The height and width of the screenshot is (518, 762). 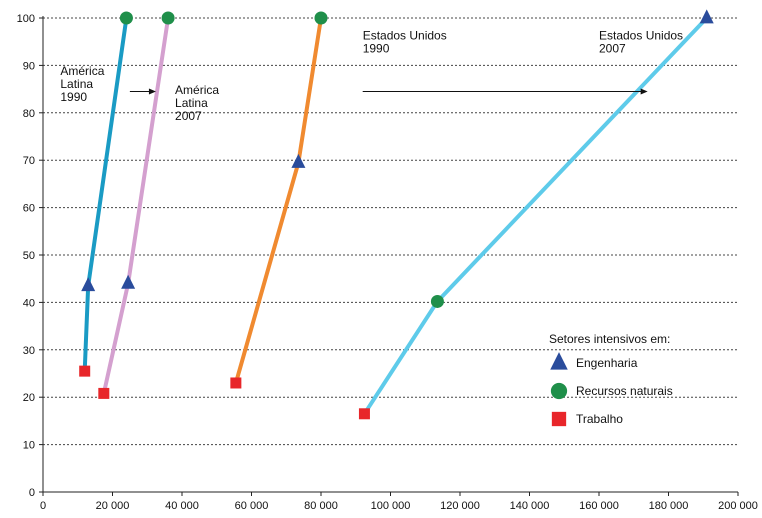 I want to click on y-tick-label: 90, so click(x=29, y=66).